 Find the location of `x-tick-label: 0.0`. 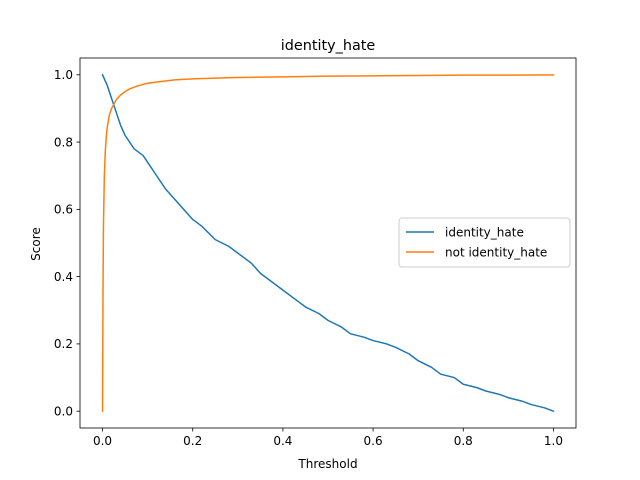

x-tick-label: 0.0 is located at coordinates (102, 441).